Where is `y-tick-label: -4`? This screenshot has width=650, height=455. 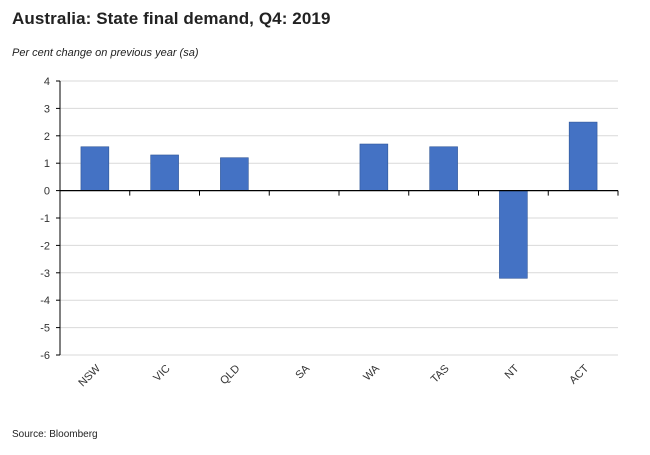
y-tick-label: -4 is located at coordinates (45, 301).